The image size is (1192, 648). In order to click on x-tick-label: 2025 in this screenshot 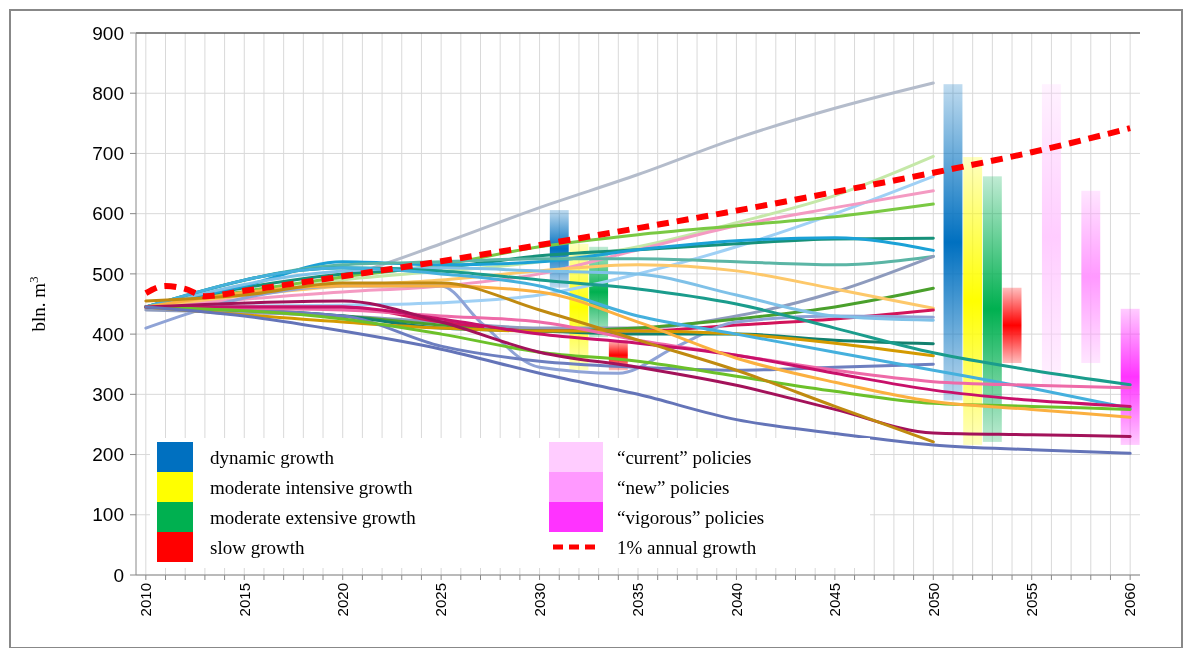, I will do `click(441, 600)`.